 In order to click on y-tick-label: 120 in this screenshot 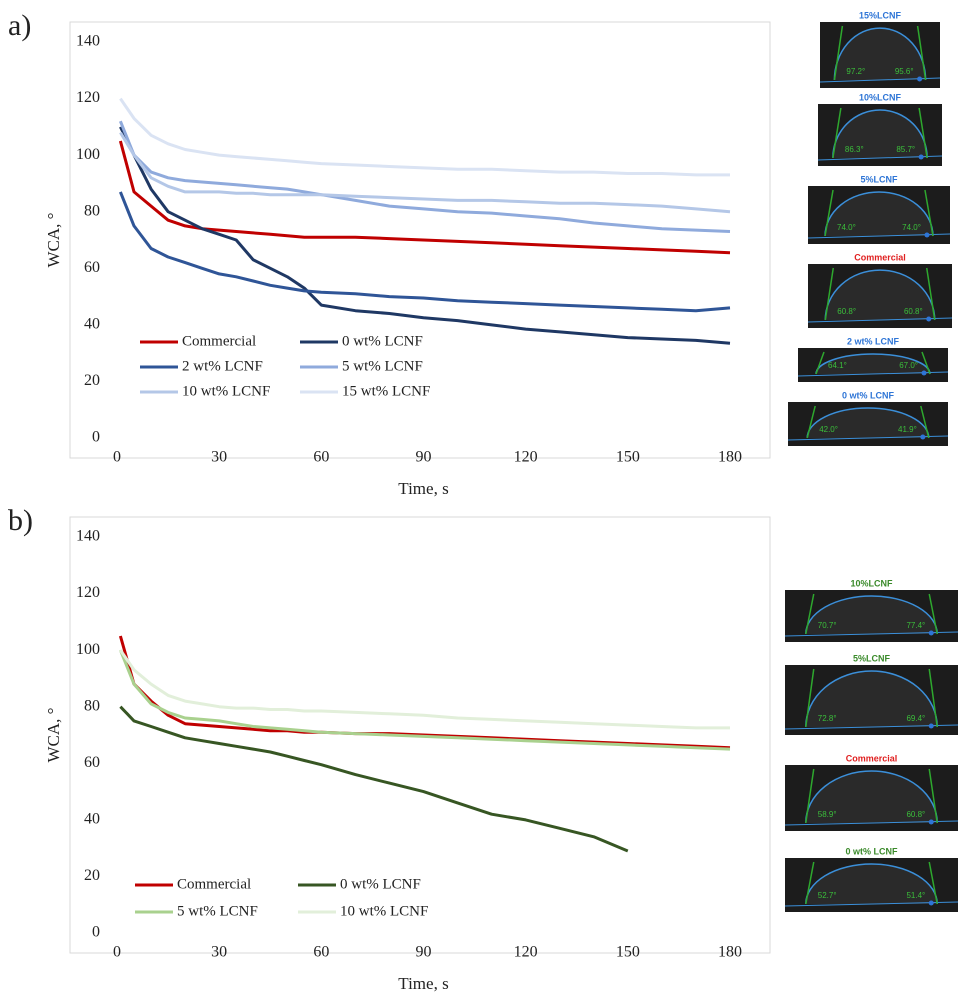, I will do `click(88, 97)`.